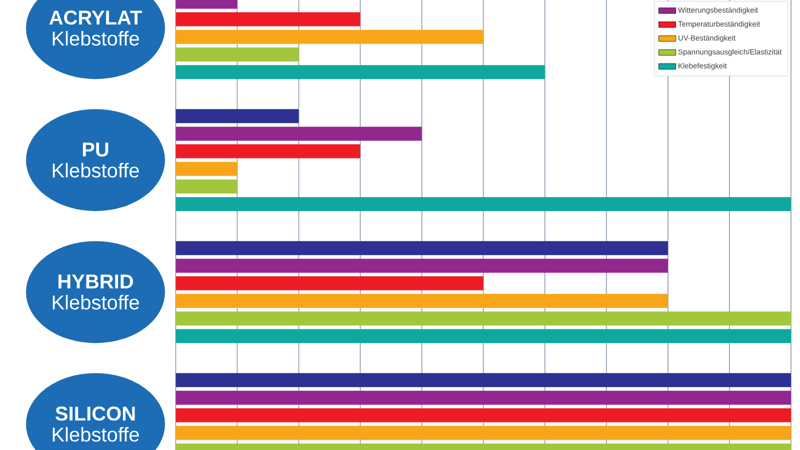 This screenshot has height=450, width=800. I want to click on y-tick-label: ACRYLAT Klebstoffe, so click(95, 28).